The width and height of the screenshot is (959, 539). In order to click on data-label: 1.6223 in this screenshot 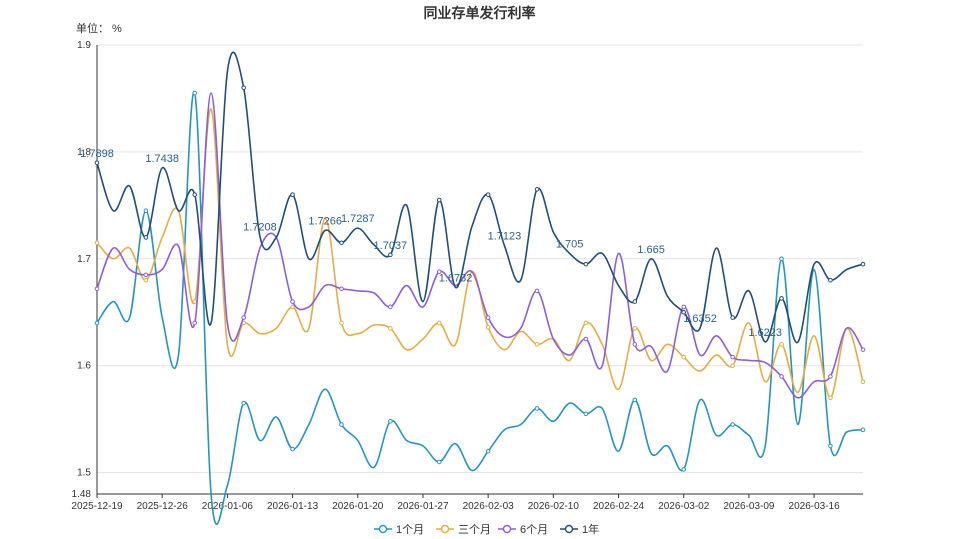, I will do `click(765, 333)`.